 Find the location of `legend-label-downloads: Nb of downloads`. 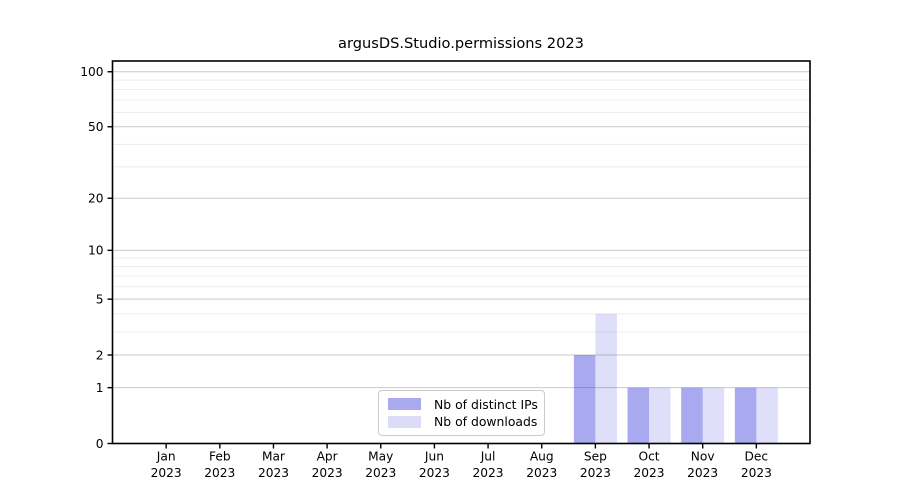

legend-label-downloads: Nb of downloads is located at coordinates (486, 422).